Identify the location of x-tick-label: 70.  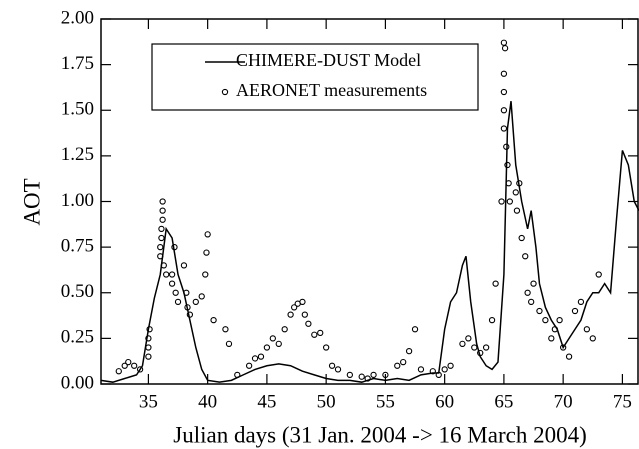
(563, 401).